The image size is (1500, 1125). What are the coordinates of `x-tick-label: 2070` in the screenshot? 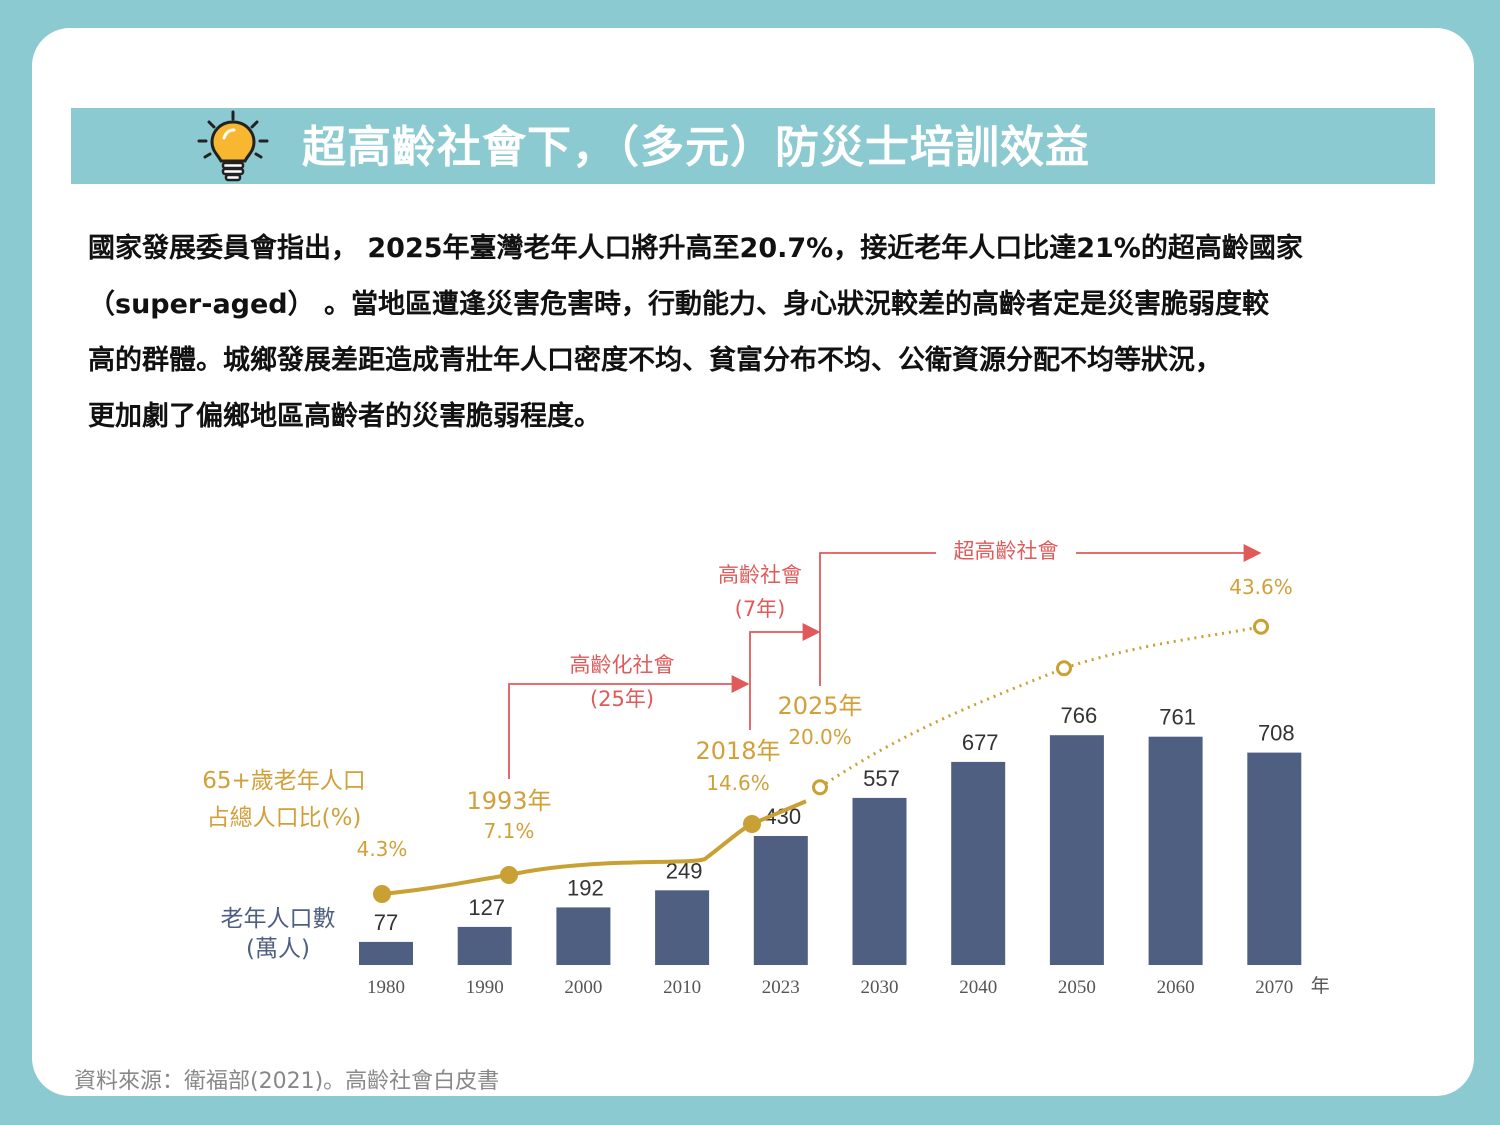 It's located at (1274, 987).